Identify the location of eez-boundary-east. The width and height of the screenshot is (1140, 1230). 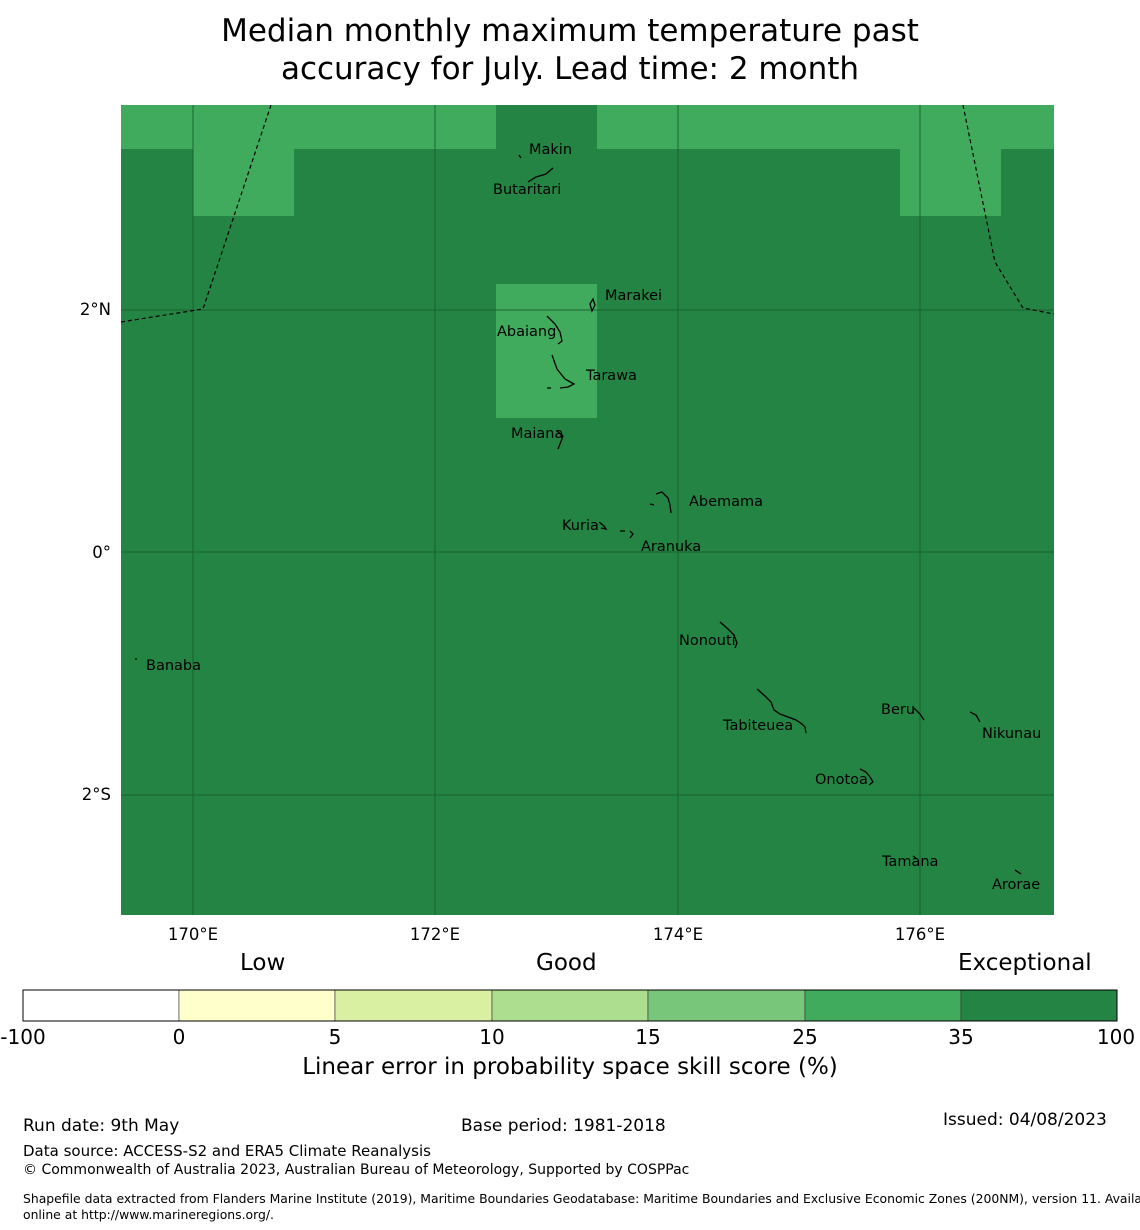
(1008, 209).